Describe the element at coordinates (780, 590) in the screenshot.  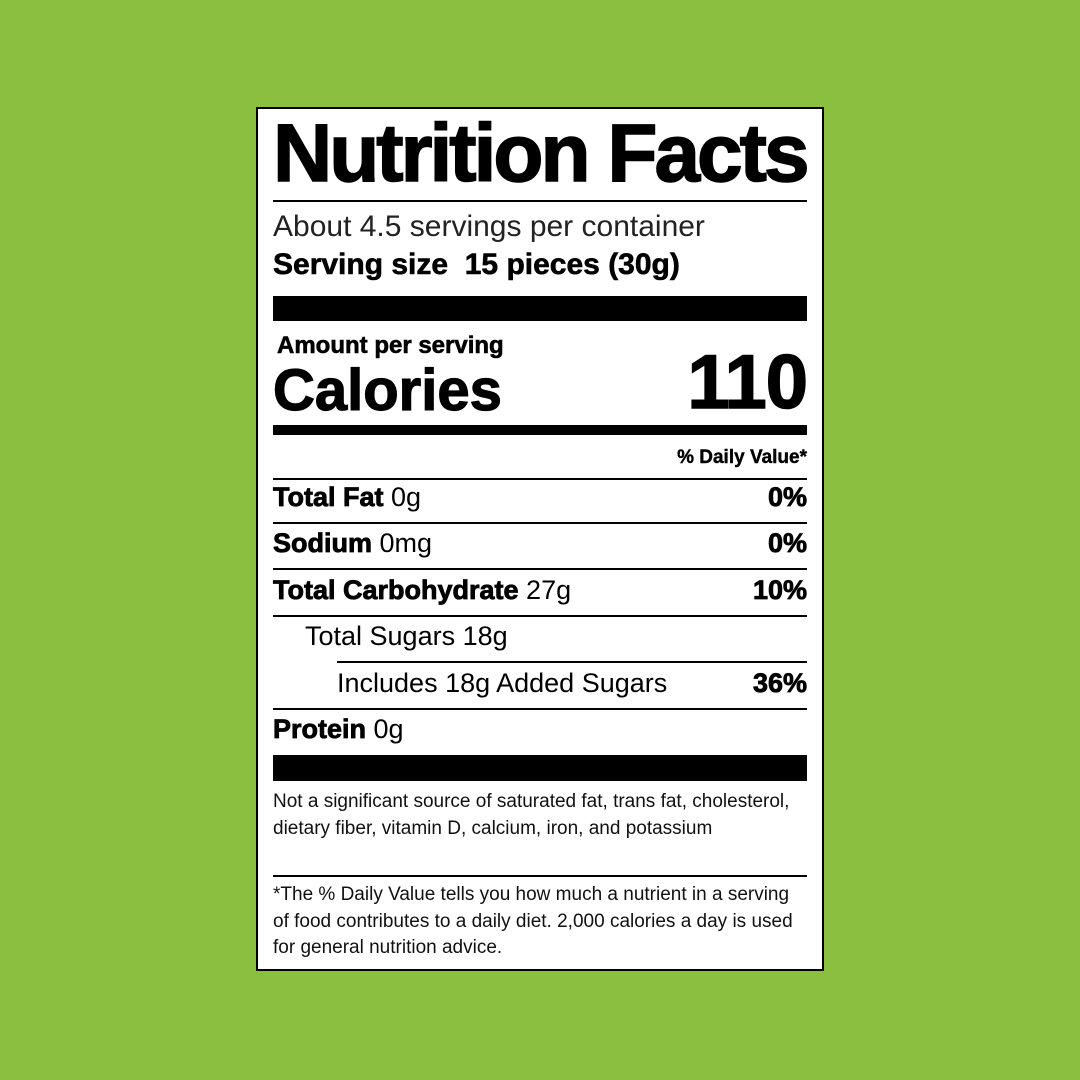
I see `nutrient-dv: 10%` at that location.